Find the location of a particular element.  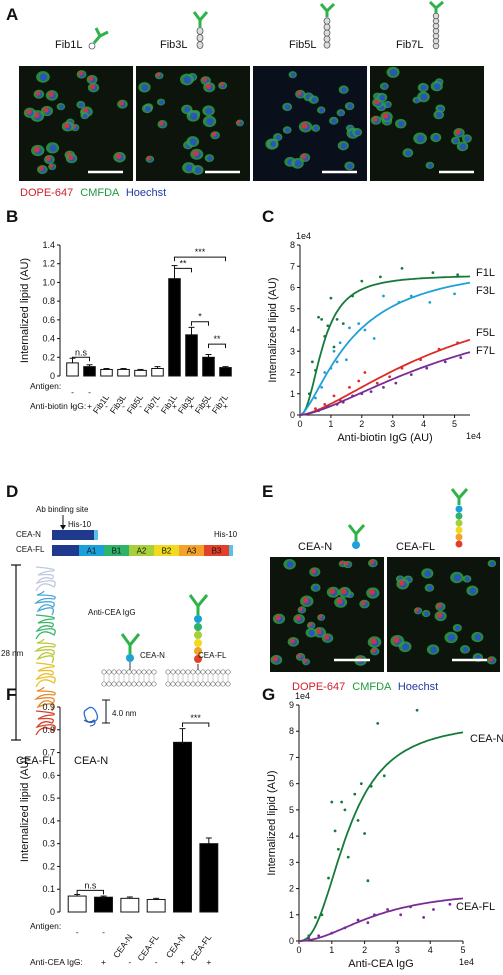

panel-a-constructs: Fib1L Fib3L Fib5L Fib7L is located at coordinates (249, 25).